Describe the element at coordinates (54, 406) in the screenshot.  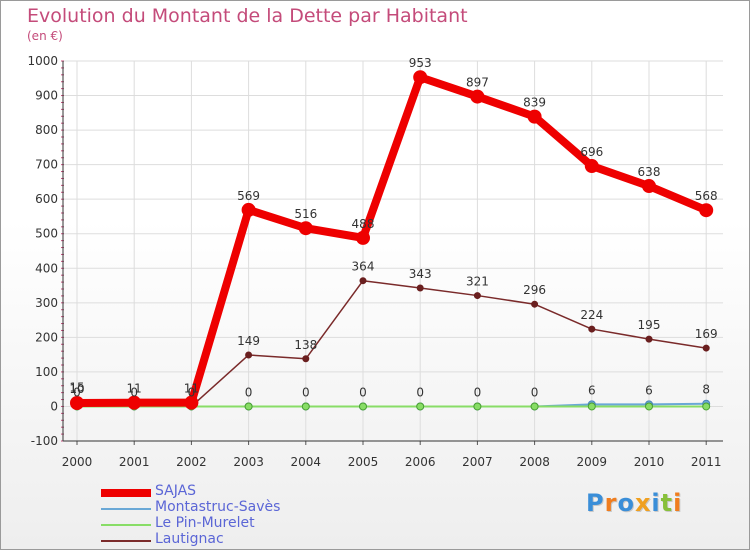
I see `y-tick-label: 0` at that location.